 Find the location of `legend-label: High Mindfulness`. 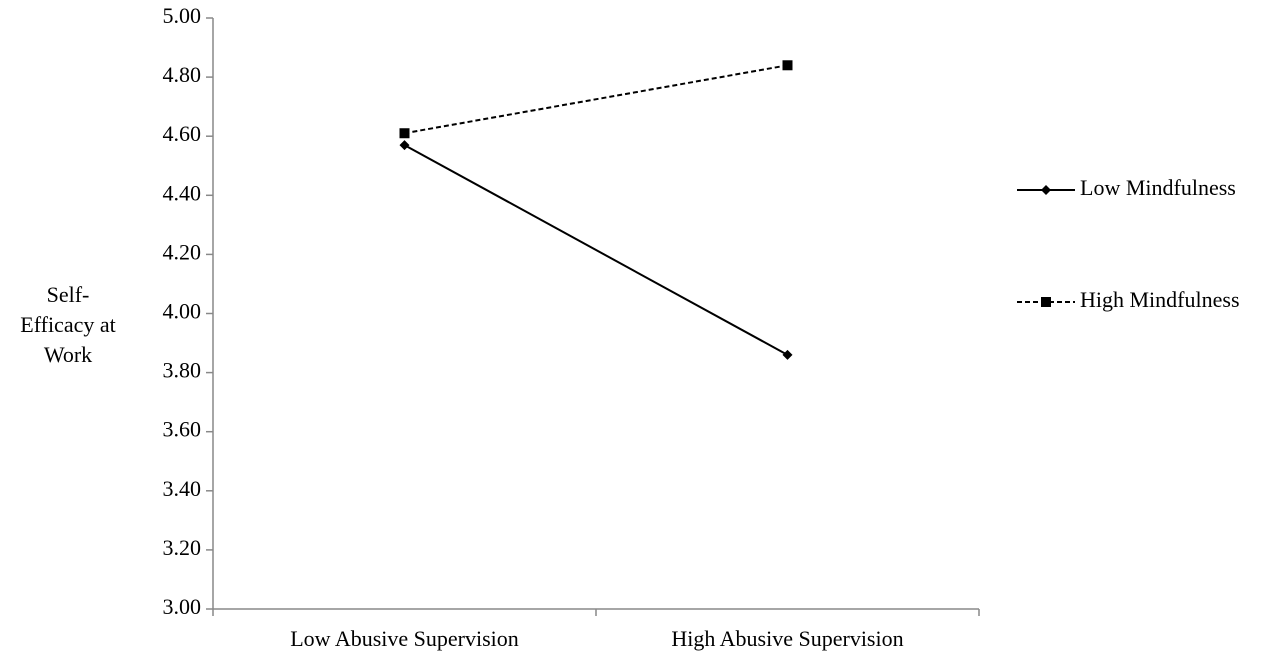

legend-label: High Mindfulness is located at coordinates (1160, 299).